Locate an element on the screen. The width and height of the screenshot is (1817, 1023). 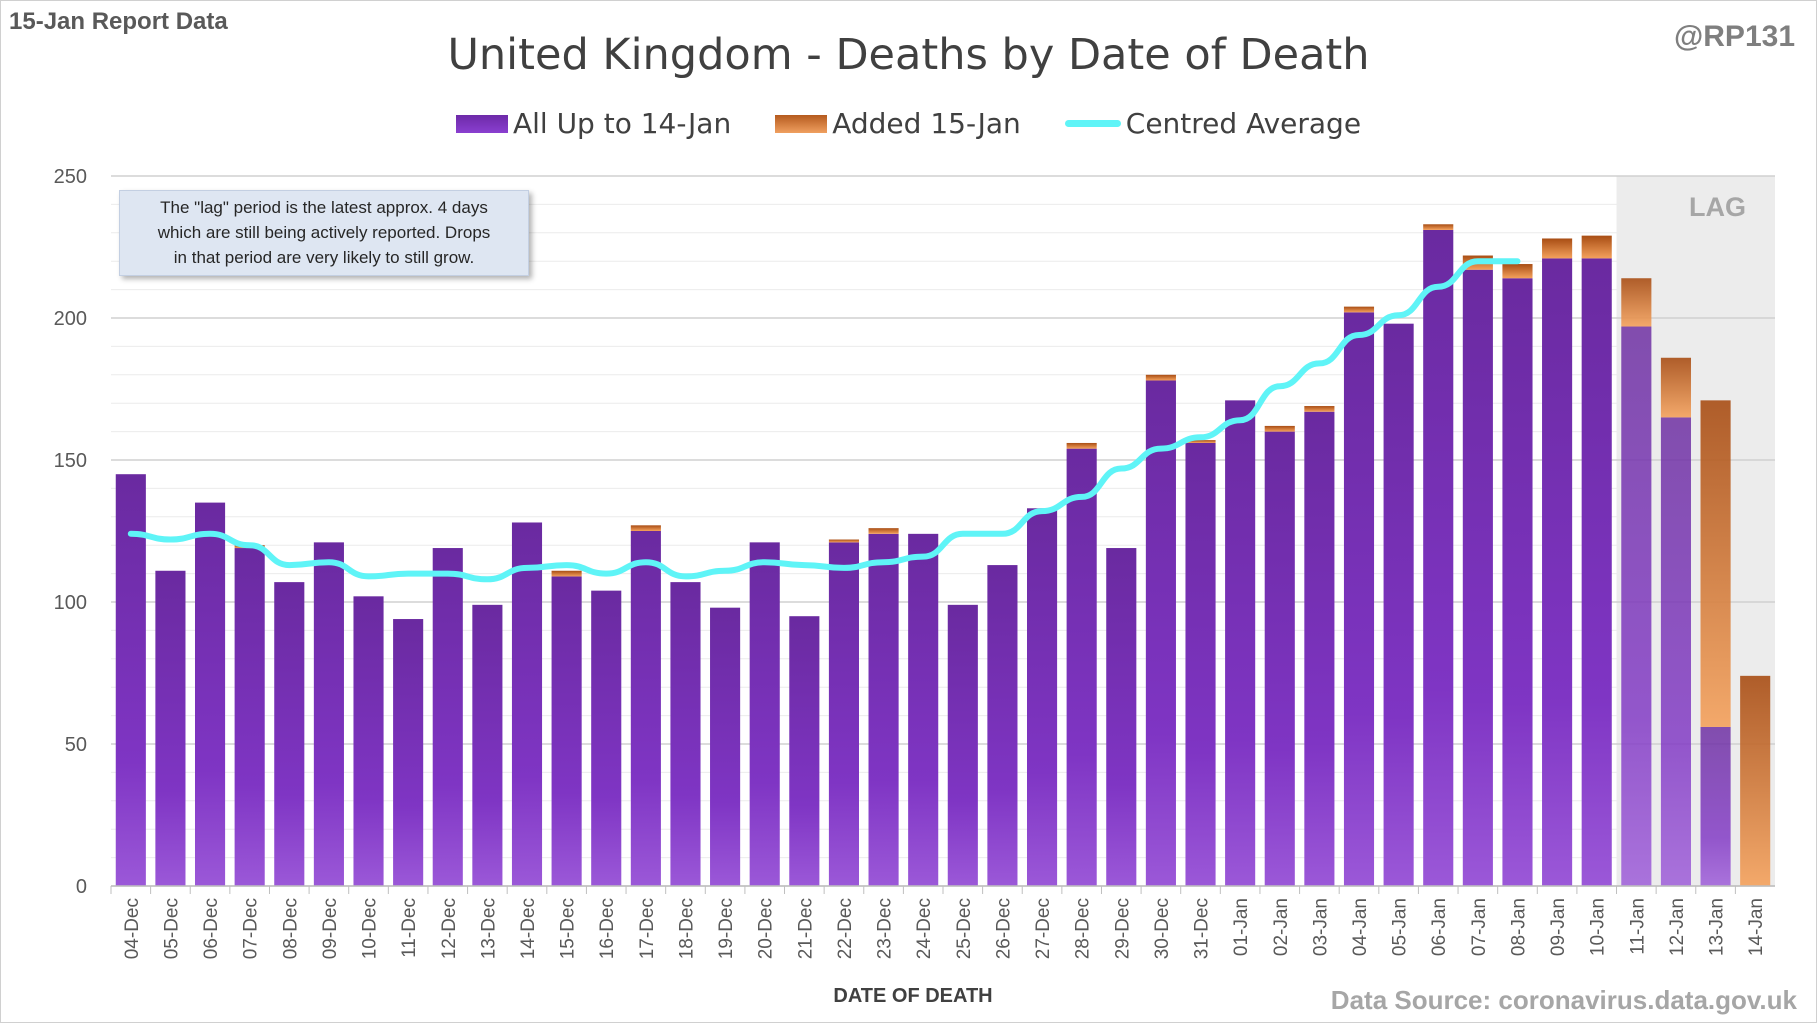
x-tick-label: 04-Jan is located at coordinates (1360, 927).